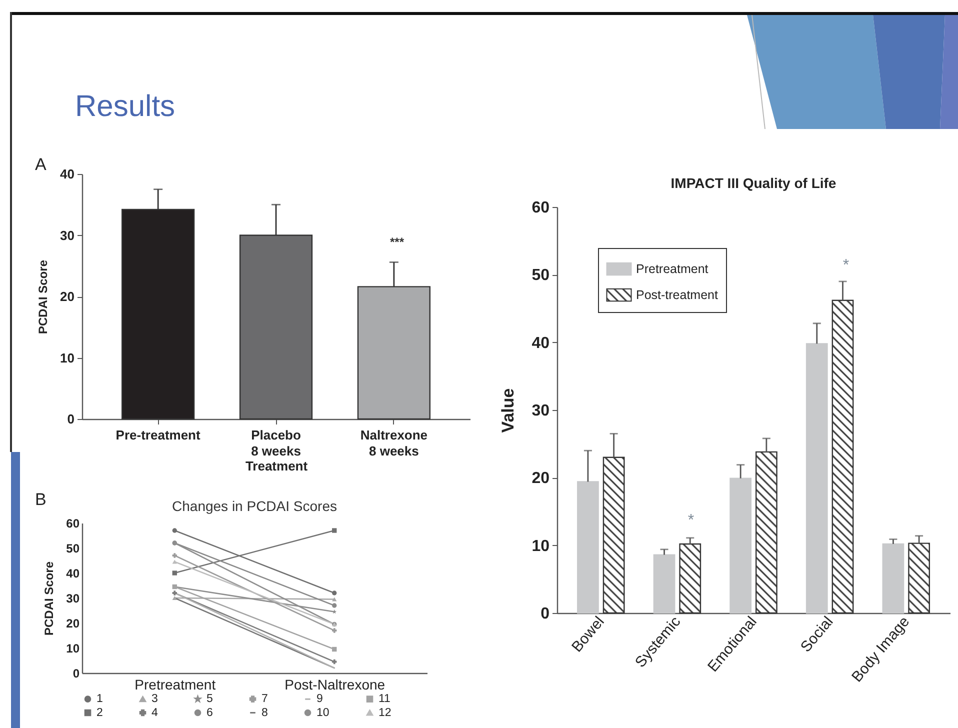 The width and height of the screenshot is (958, 728). What do you see at coordinates (323, 712) in the screenshot?
I see `legend-label: 10` at bounding box center [323, 712].